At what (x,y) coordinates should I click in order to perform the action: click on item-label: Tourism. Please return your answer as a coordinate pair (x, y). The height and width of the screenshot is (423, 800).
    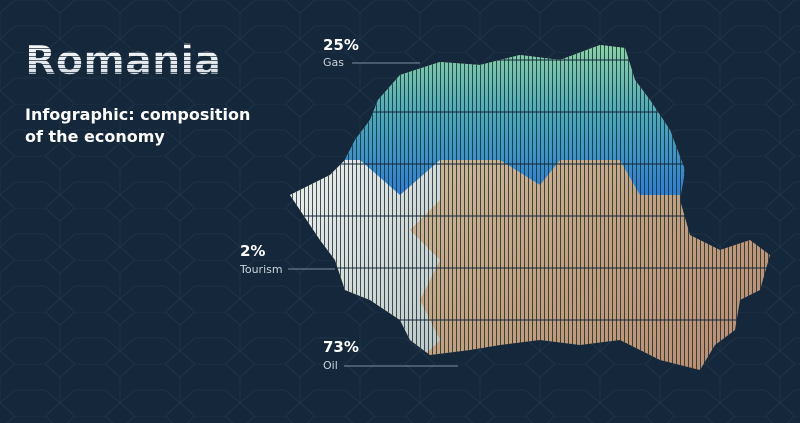
    Looking at the image, I should click on (261, 269).